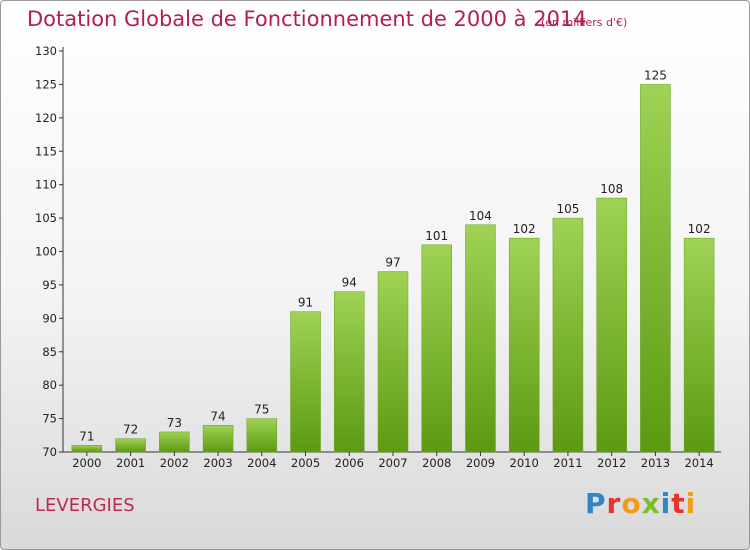  Describe the element at coordinates (85, 505) in the screenshot. I see `commune-name: LEVERGIES` at that location.